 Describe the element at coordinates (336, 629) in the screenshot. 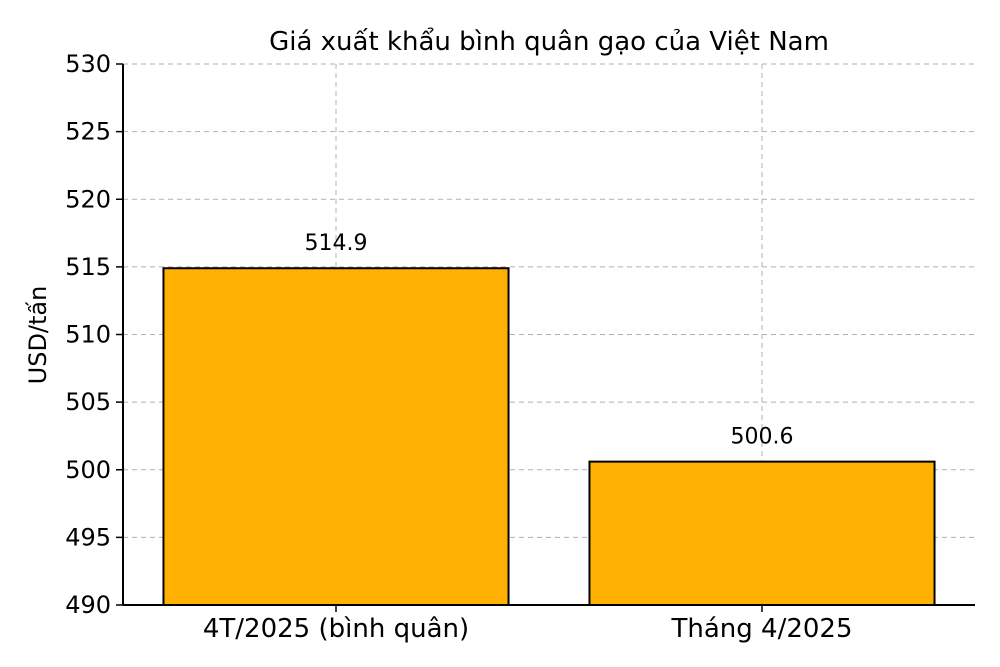

I see `x-tick-label: 4T/2025 (bình quân)` at that location.